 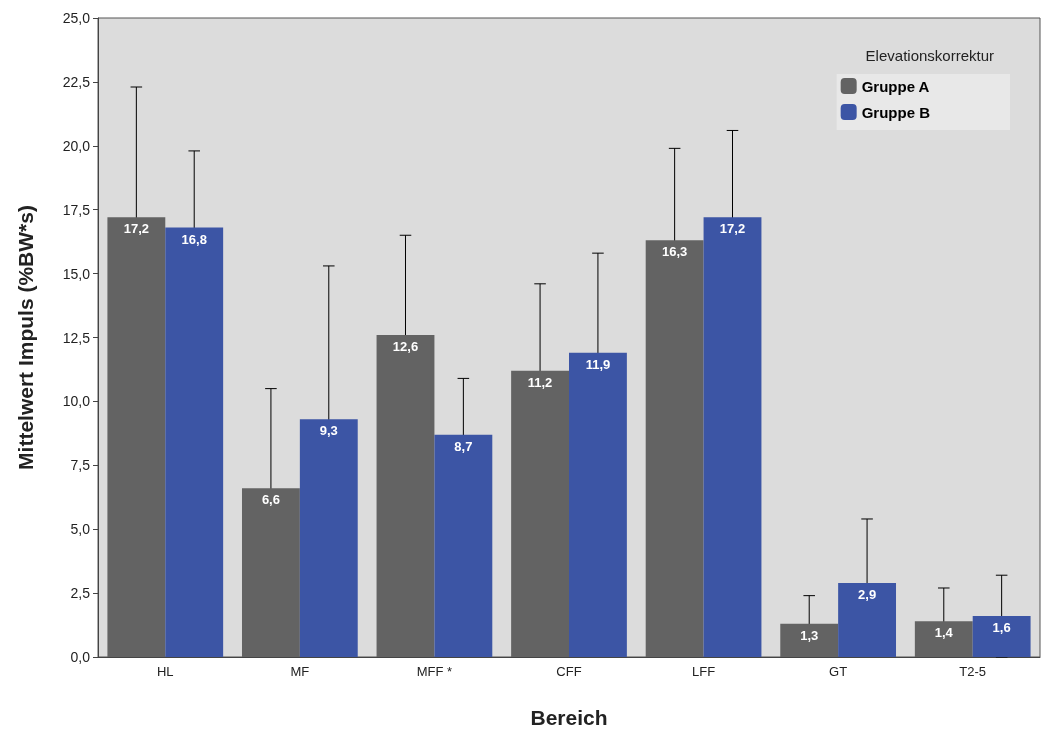 What do you see at coordinates (434, 671) in the screenshot?
I see `x-tick-label: MFF *` at bounding box center [434, 671].